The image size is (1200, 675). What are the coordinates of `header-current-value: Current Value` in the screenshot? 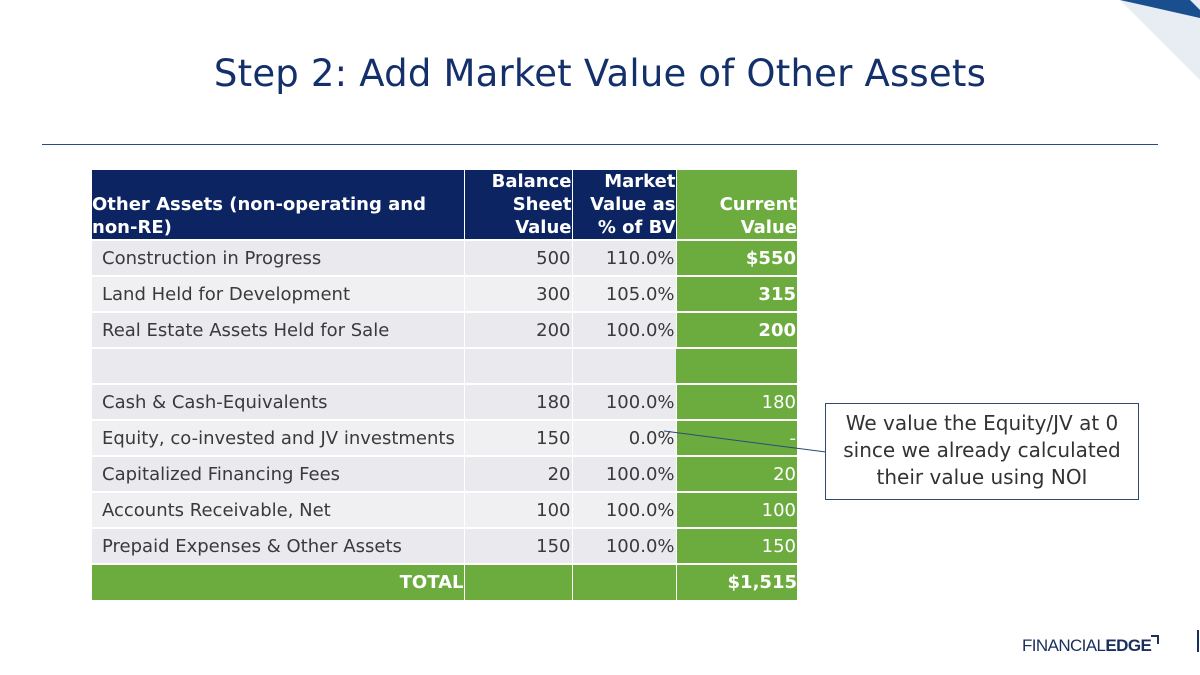 It's located at (736, 205).